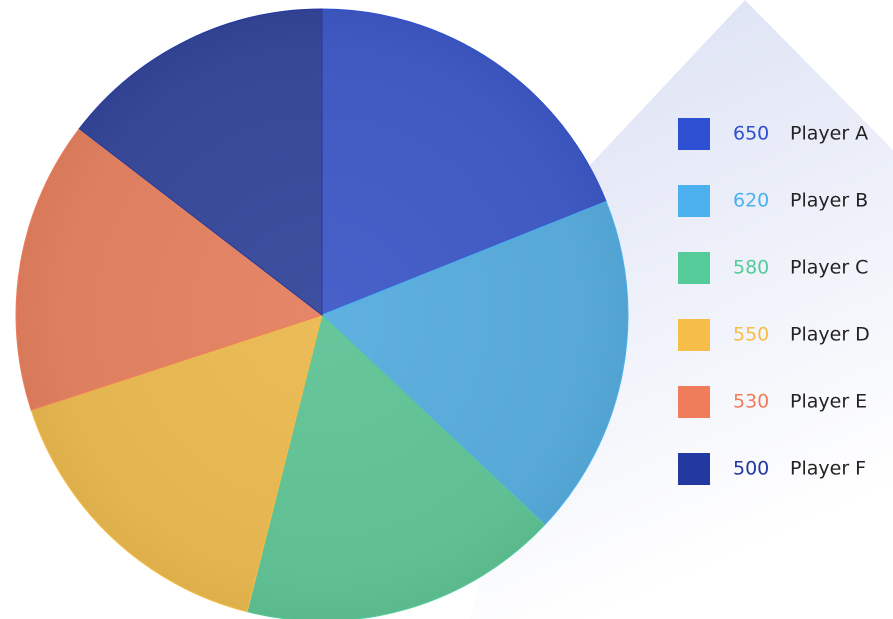 This screenshot has height=619, width=893. Describe the element at coordinates (751, 469) in the screenshot. I see `legend-value: 500` at that location.